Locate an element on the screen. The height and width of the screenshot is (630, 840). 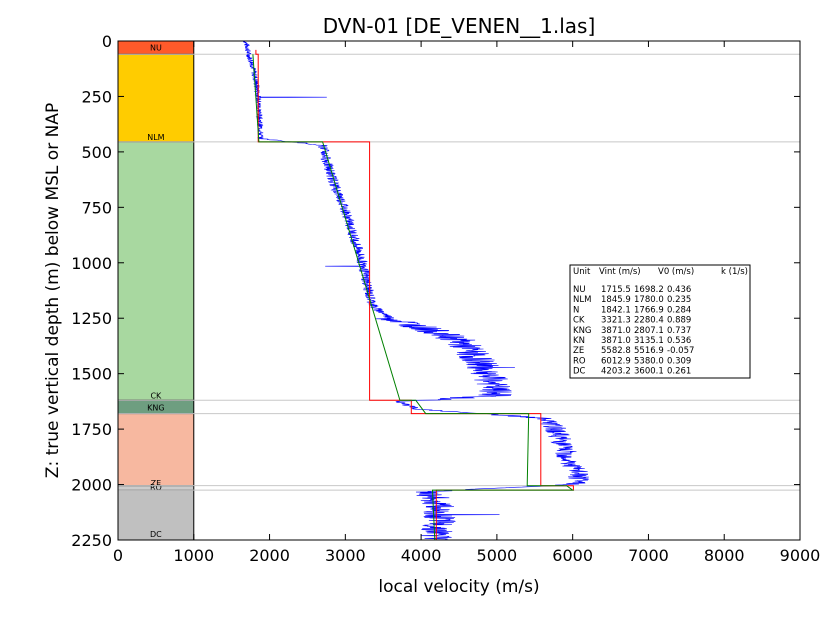
legend-cell: 3321.3 is located at coordinates (616, 321).